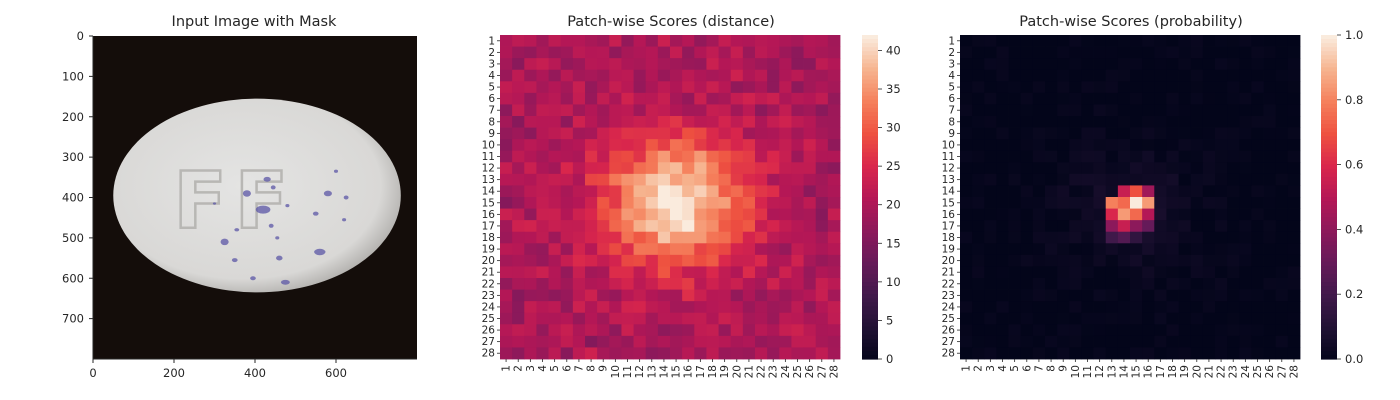 The height and width of the screenshot is (400, 1400). I want to click on row-tick-label: 22, so click(948, 284).